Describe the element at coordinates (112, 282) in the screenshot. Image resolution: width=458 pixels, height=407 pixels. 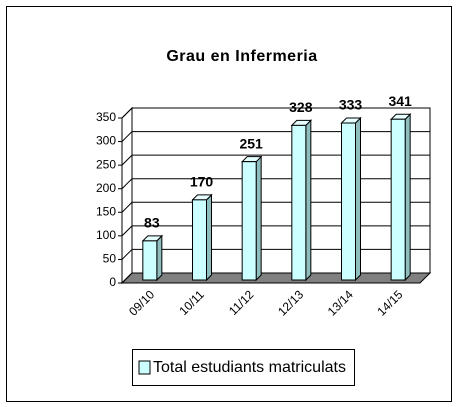
I see `y-tick-label: 0` at that location.